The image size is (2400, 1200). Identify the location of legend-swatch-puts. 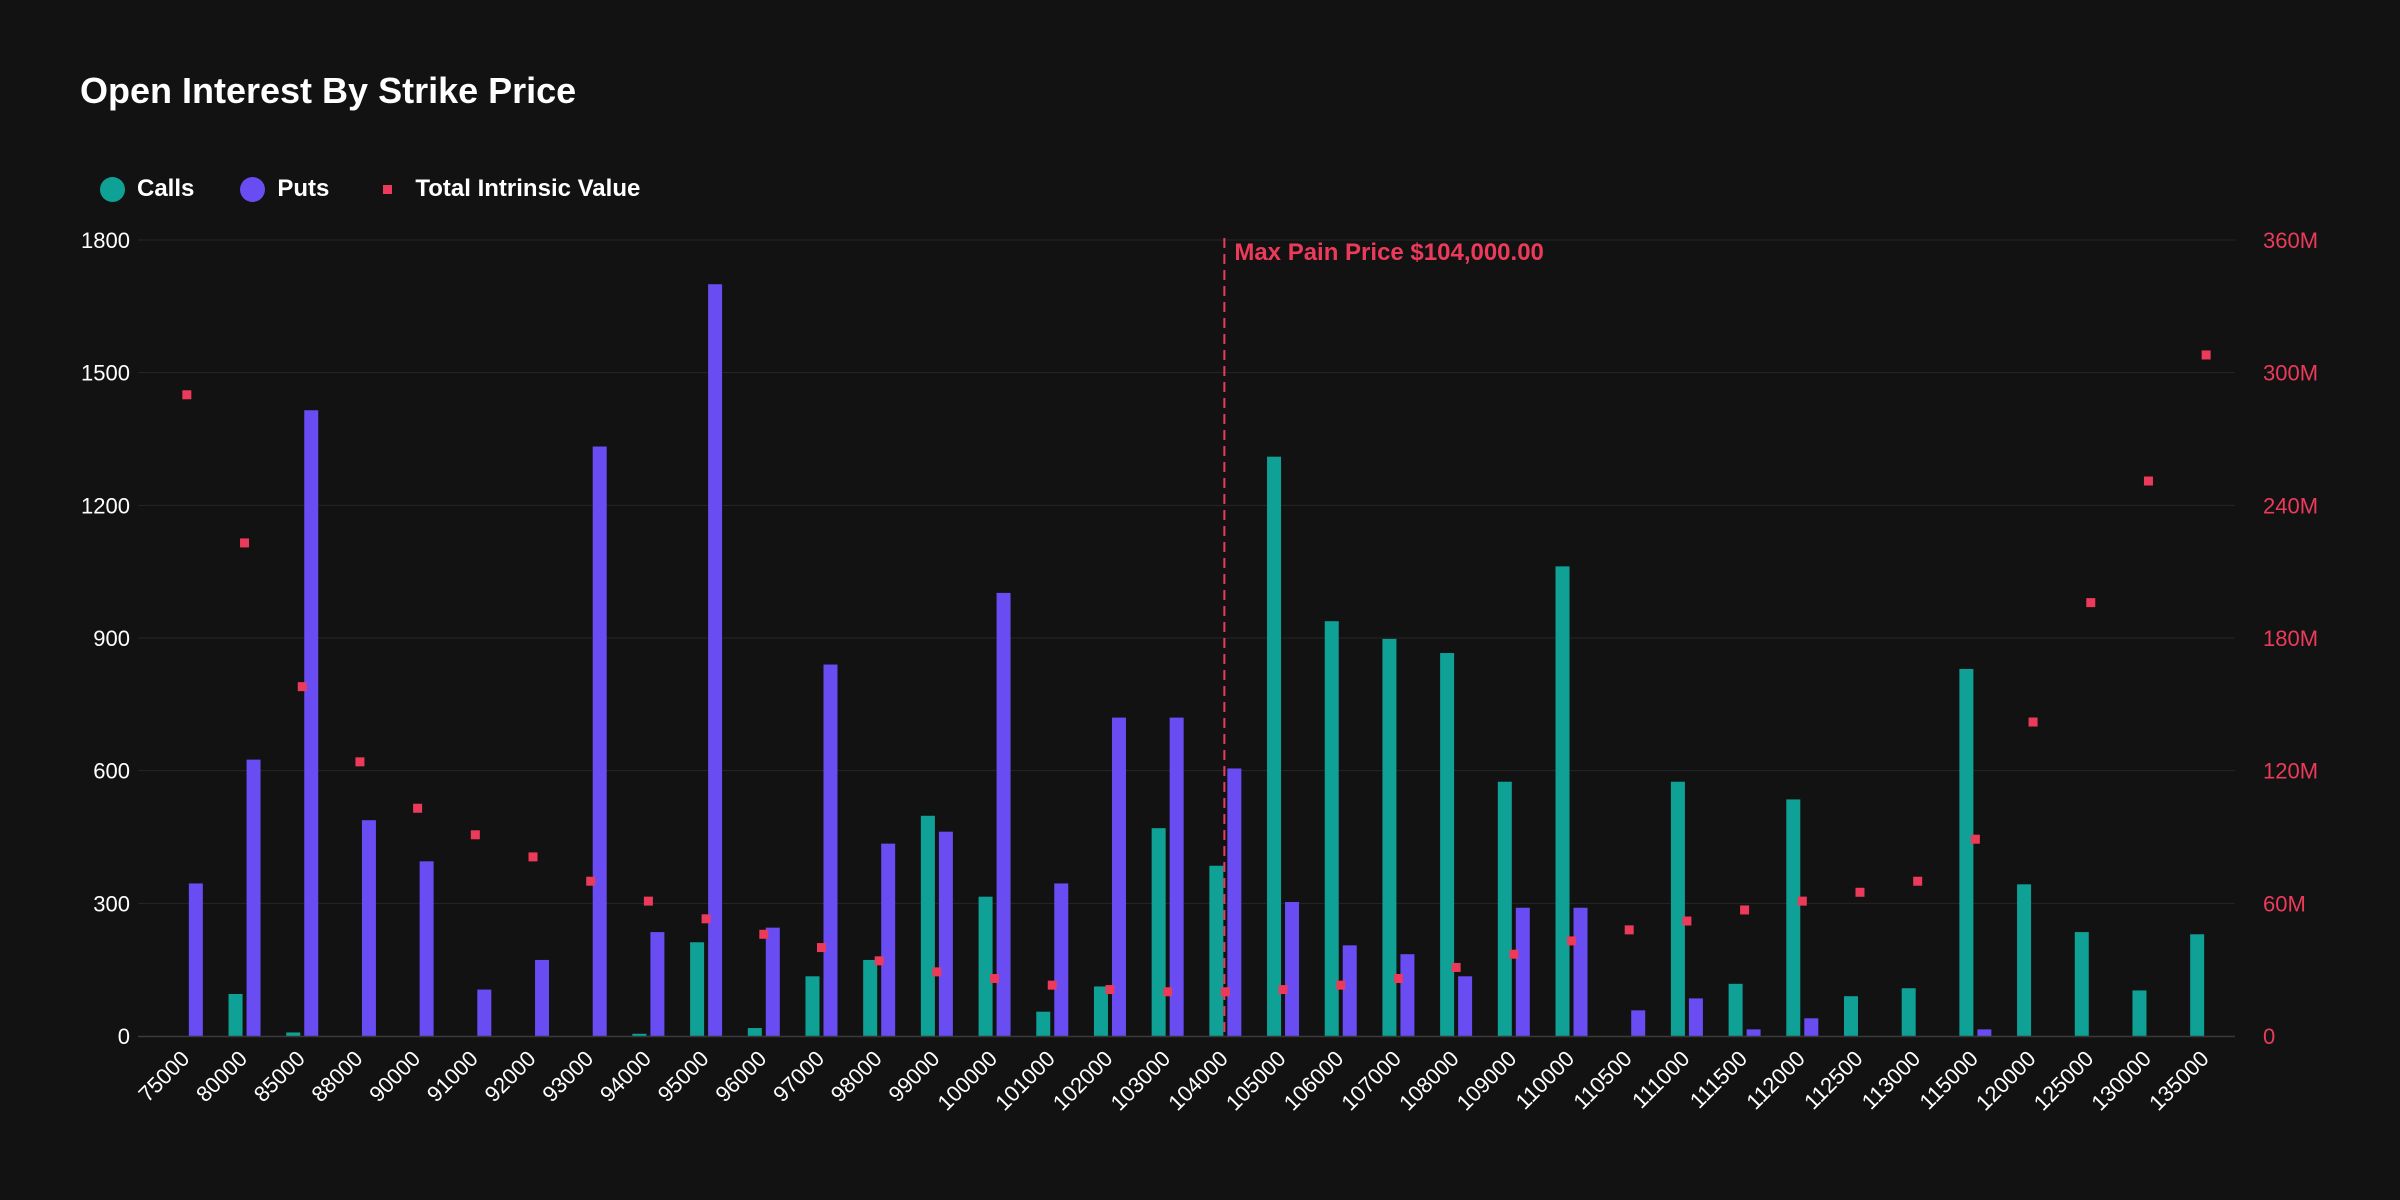
(253, 189).